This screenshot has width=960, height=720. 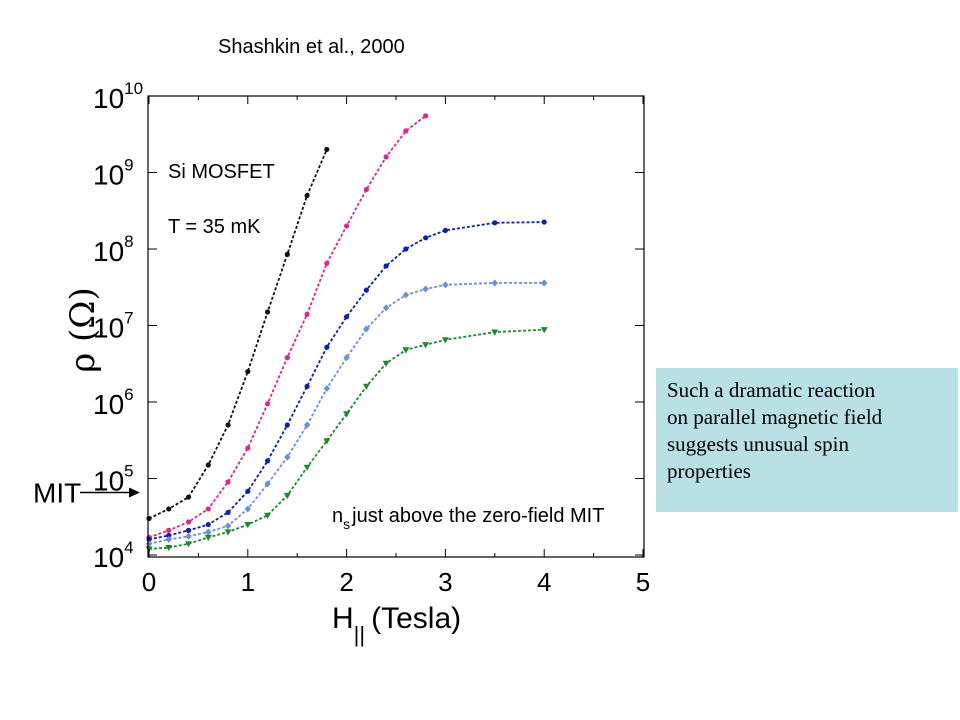 I want to click on y-tick-label: 10⁹, so click(x=113, y=173).